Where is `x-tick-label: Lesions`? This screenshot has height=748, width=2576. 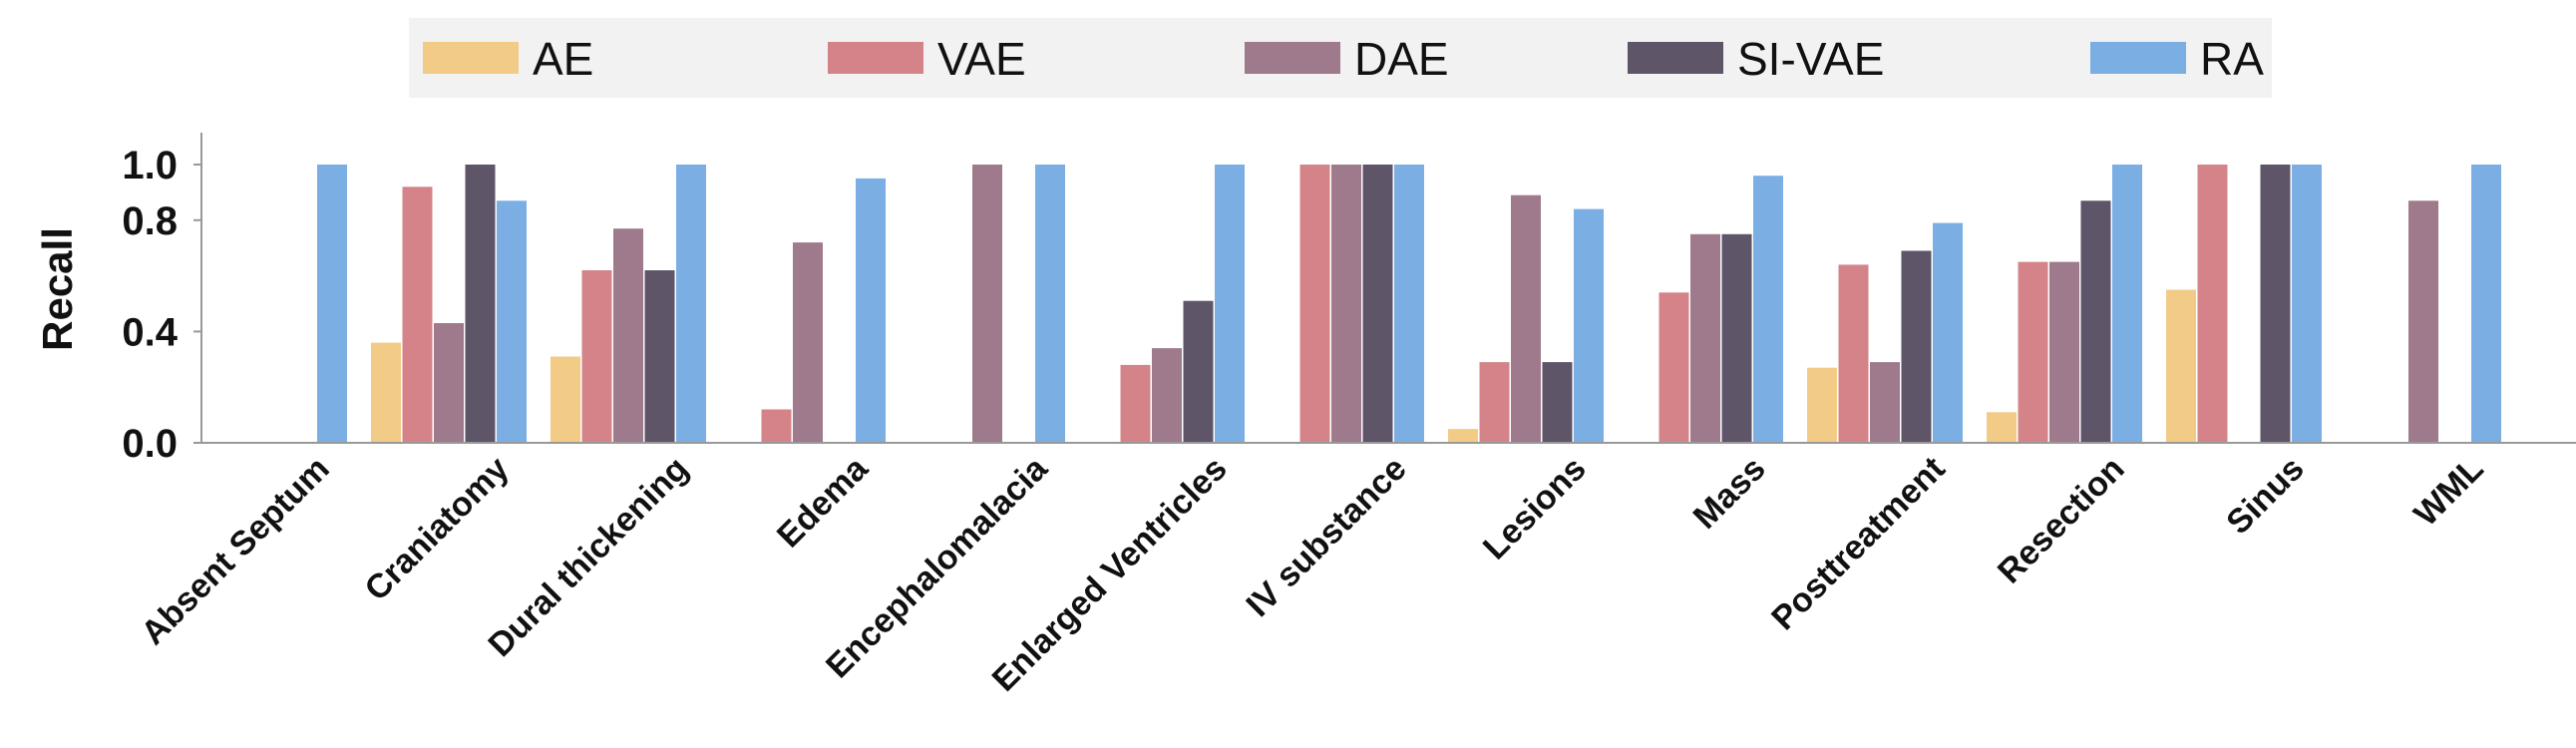 x-tick-label: Lesions is located at coordinates (1535, 508).